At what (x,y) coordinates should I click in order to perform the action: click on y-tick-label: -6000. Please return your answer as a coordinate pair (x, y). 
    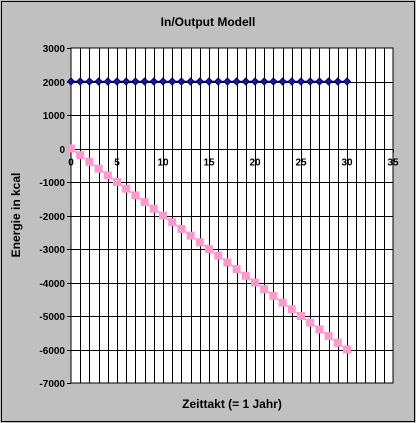
    Looking at the image, I should click on (52, 351).